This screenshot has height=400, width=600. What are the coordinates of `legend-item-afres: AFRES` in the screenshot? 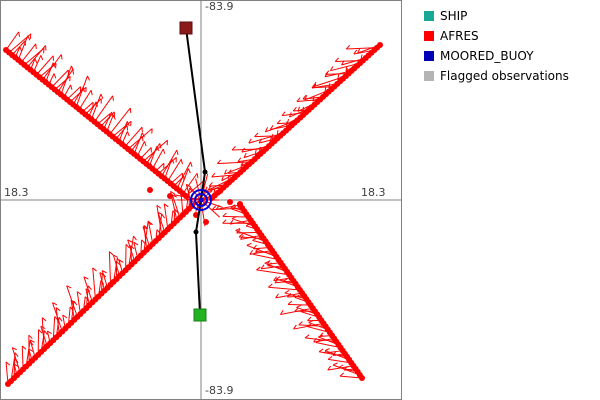 It's located at (509, 36).